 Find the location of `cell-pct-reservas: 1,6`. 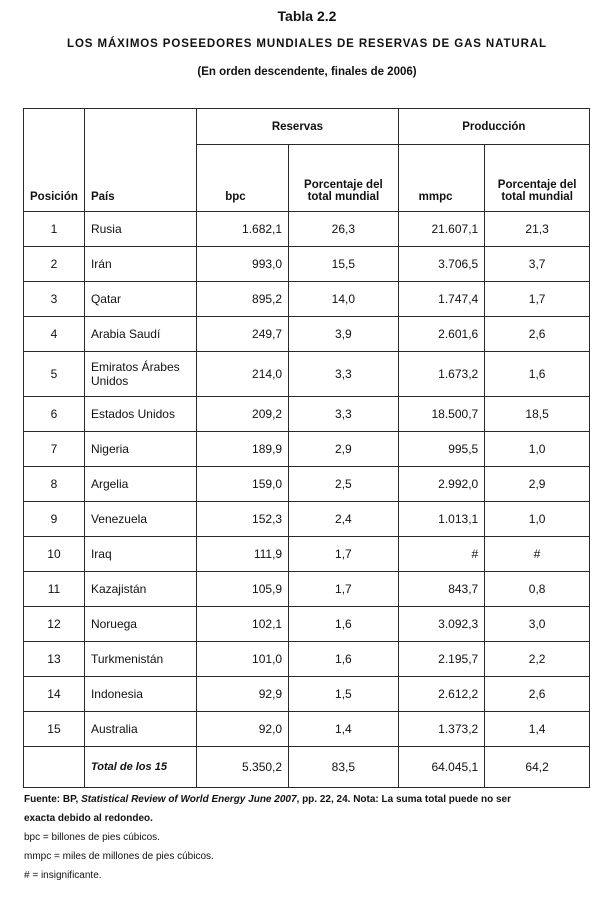

cell-pct-reservas: 1,6 is located at coordinates (343, 659).